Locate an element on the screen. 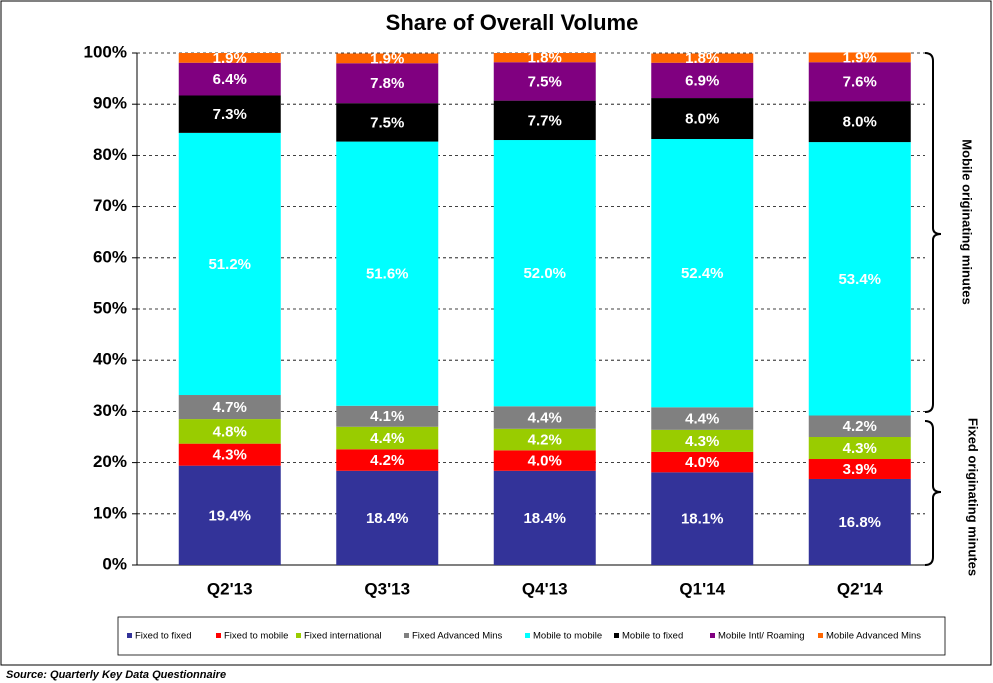 The height and width of the screenshot is (683, 993). data-label: 7.7% is located at coordinates (545, 120).